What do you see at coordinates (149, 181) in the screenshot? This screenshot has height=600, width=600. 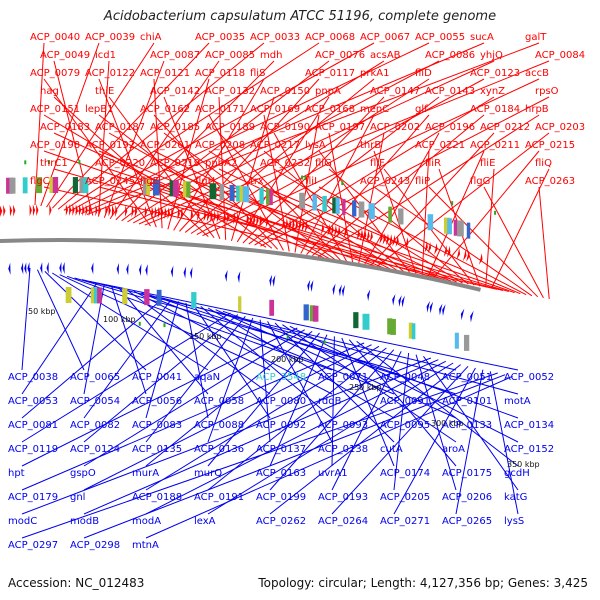 I see `forward-gene-label: flgE` at bounding box center [149, 181].